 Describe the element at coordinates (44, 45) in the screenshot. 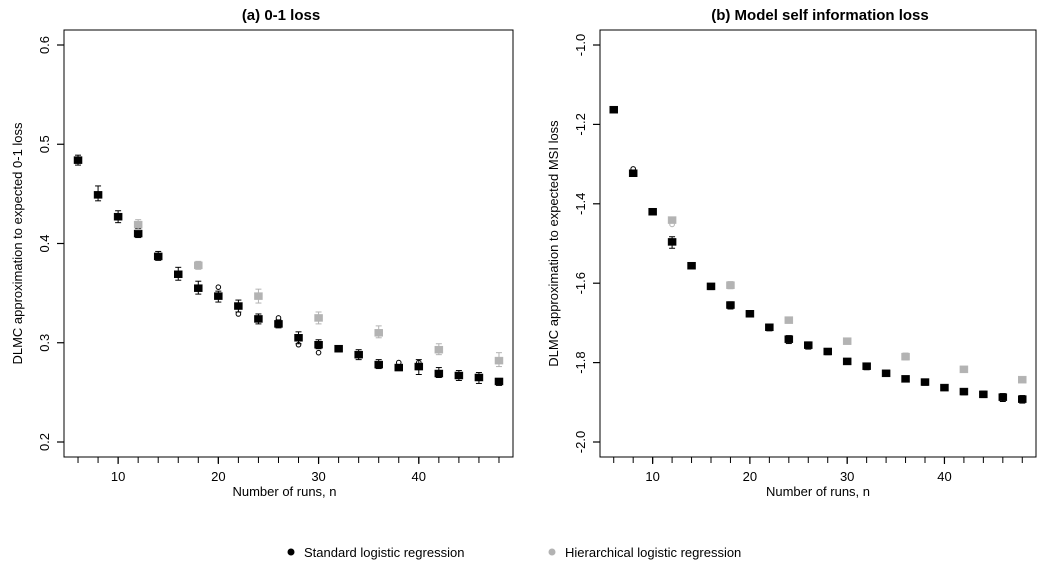

I see `y-tick-label: 0.6` at that location.